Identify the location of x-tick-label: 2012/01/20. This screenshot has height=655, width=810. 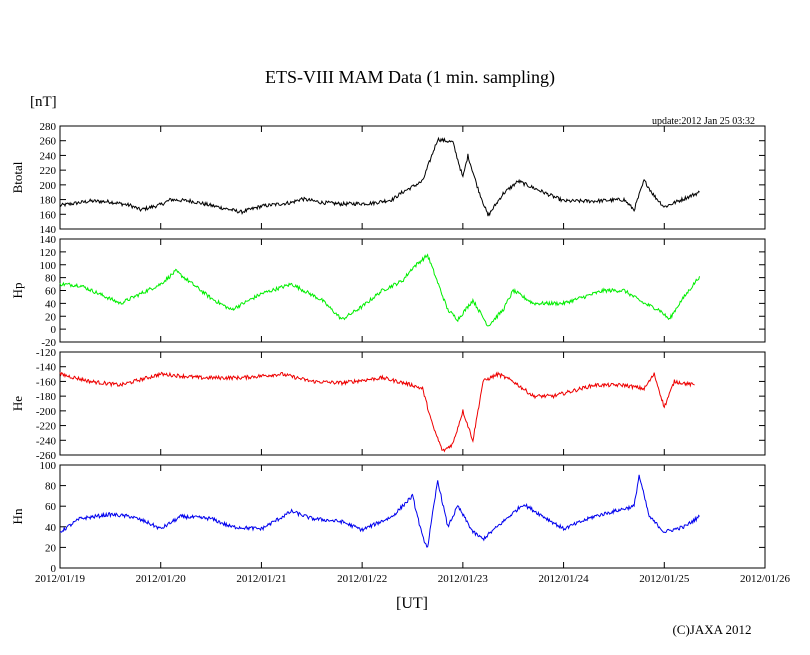
(161, 579).